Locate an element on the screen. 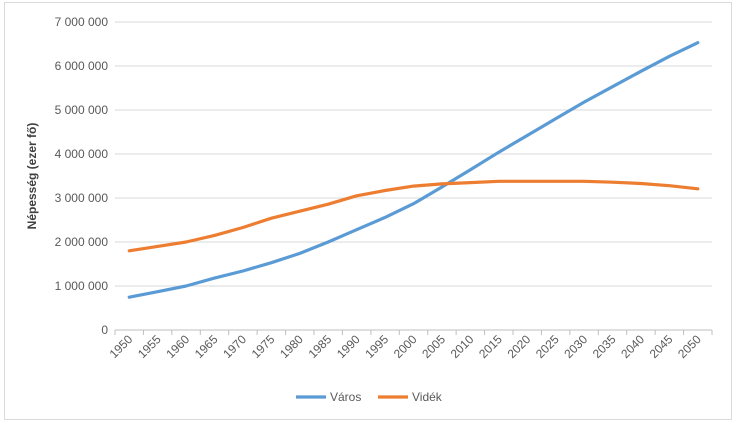 The width and height of the screenshot is (738, 442). x-tick-label: 2020 is located at coordinates (519, 346).